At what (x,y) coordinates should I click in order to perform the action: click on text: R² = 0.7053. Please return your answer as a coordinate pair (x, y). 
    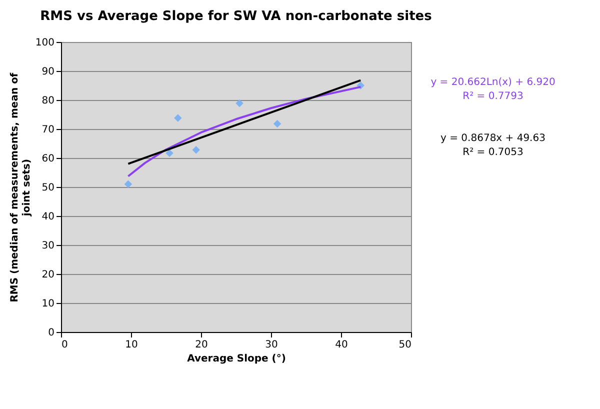
    Looking at the image, I should click on (493, 152).